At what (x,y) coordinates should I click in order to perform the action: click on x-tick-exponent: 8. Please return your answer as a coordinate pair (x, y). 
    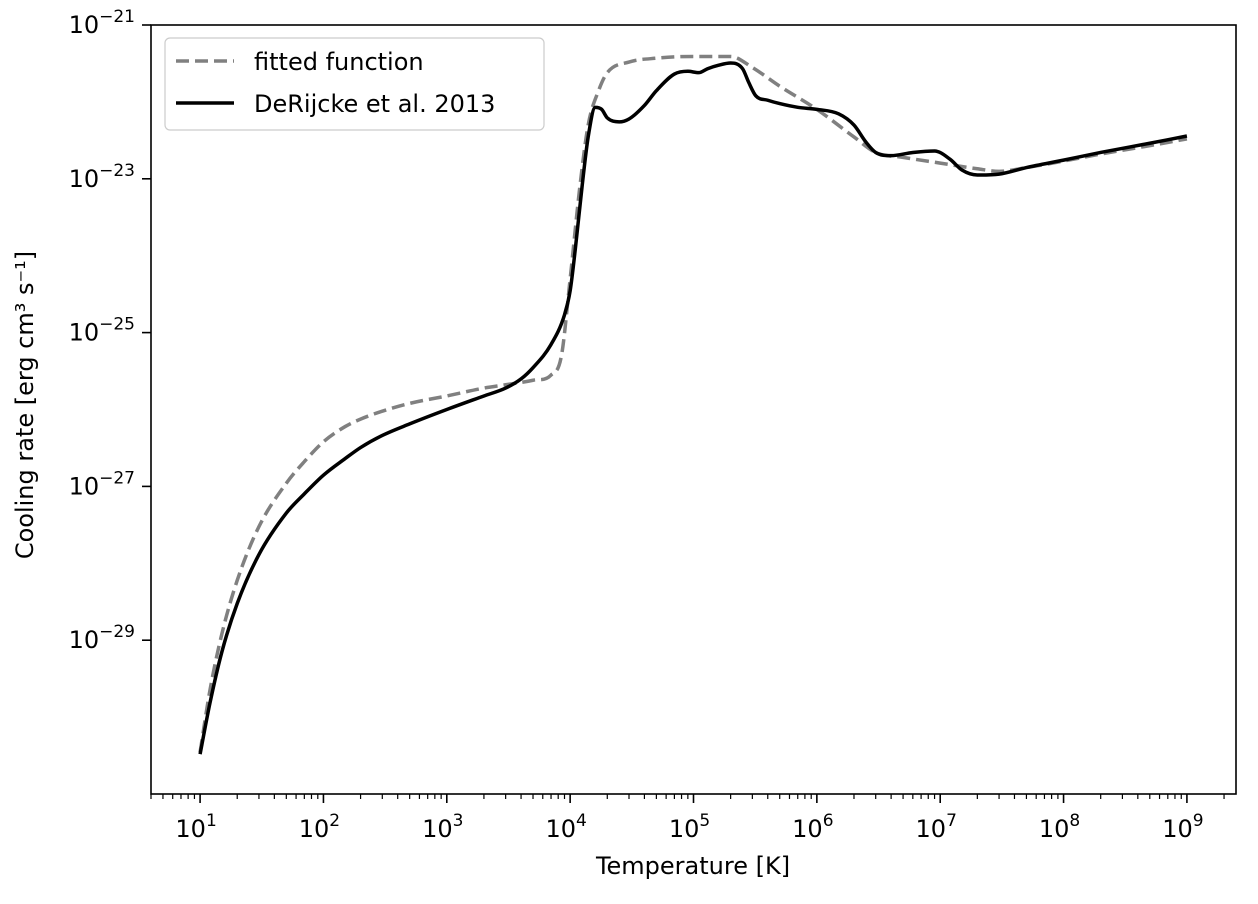
    Looking at the image, I should click on (1074, 821).